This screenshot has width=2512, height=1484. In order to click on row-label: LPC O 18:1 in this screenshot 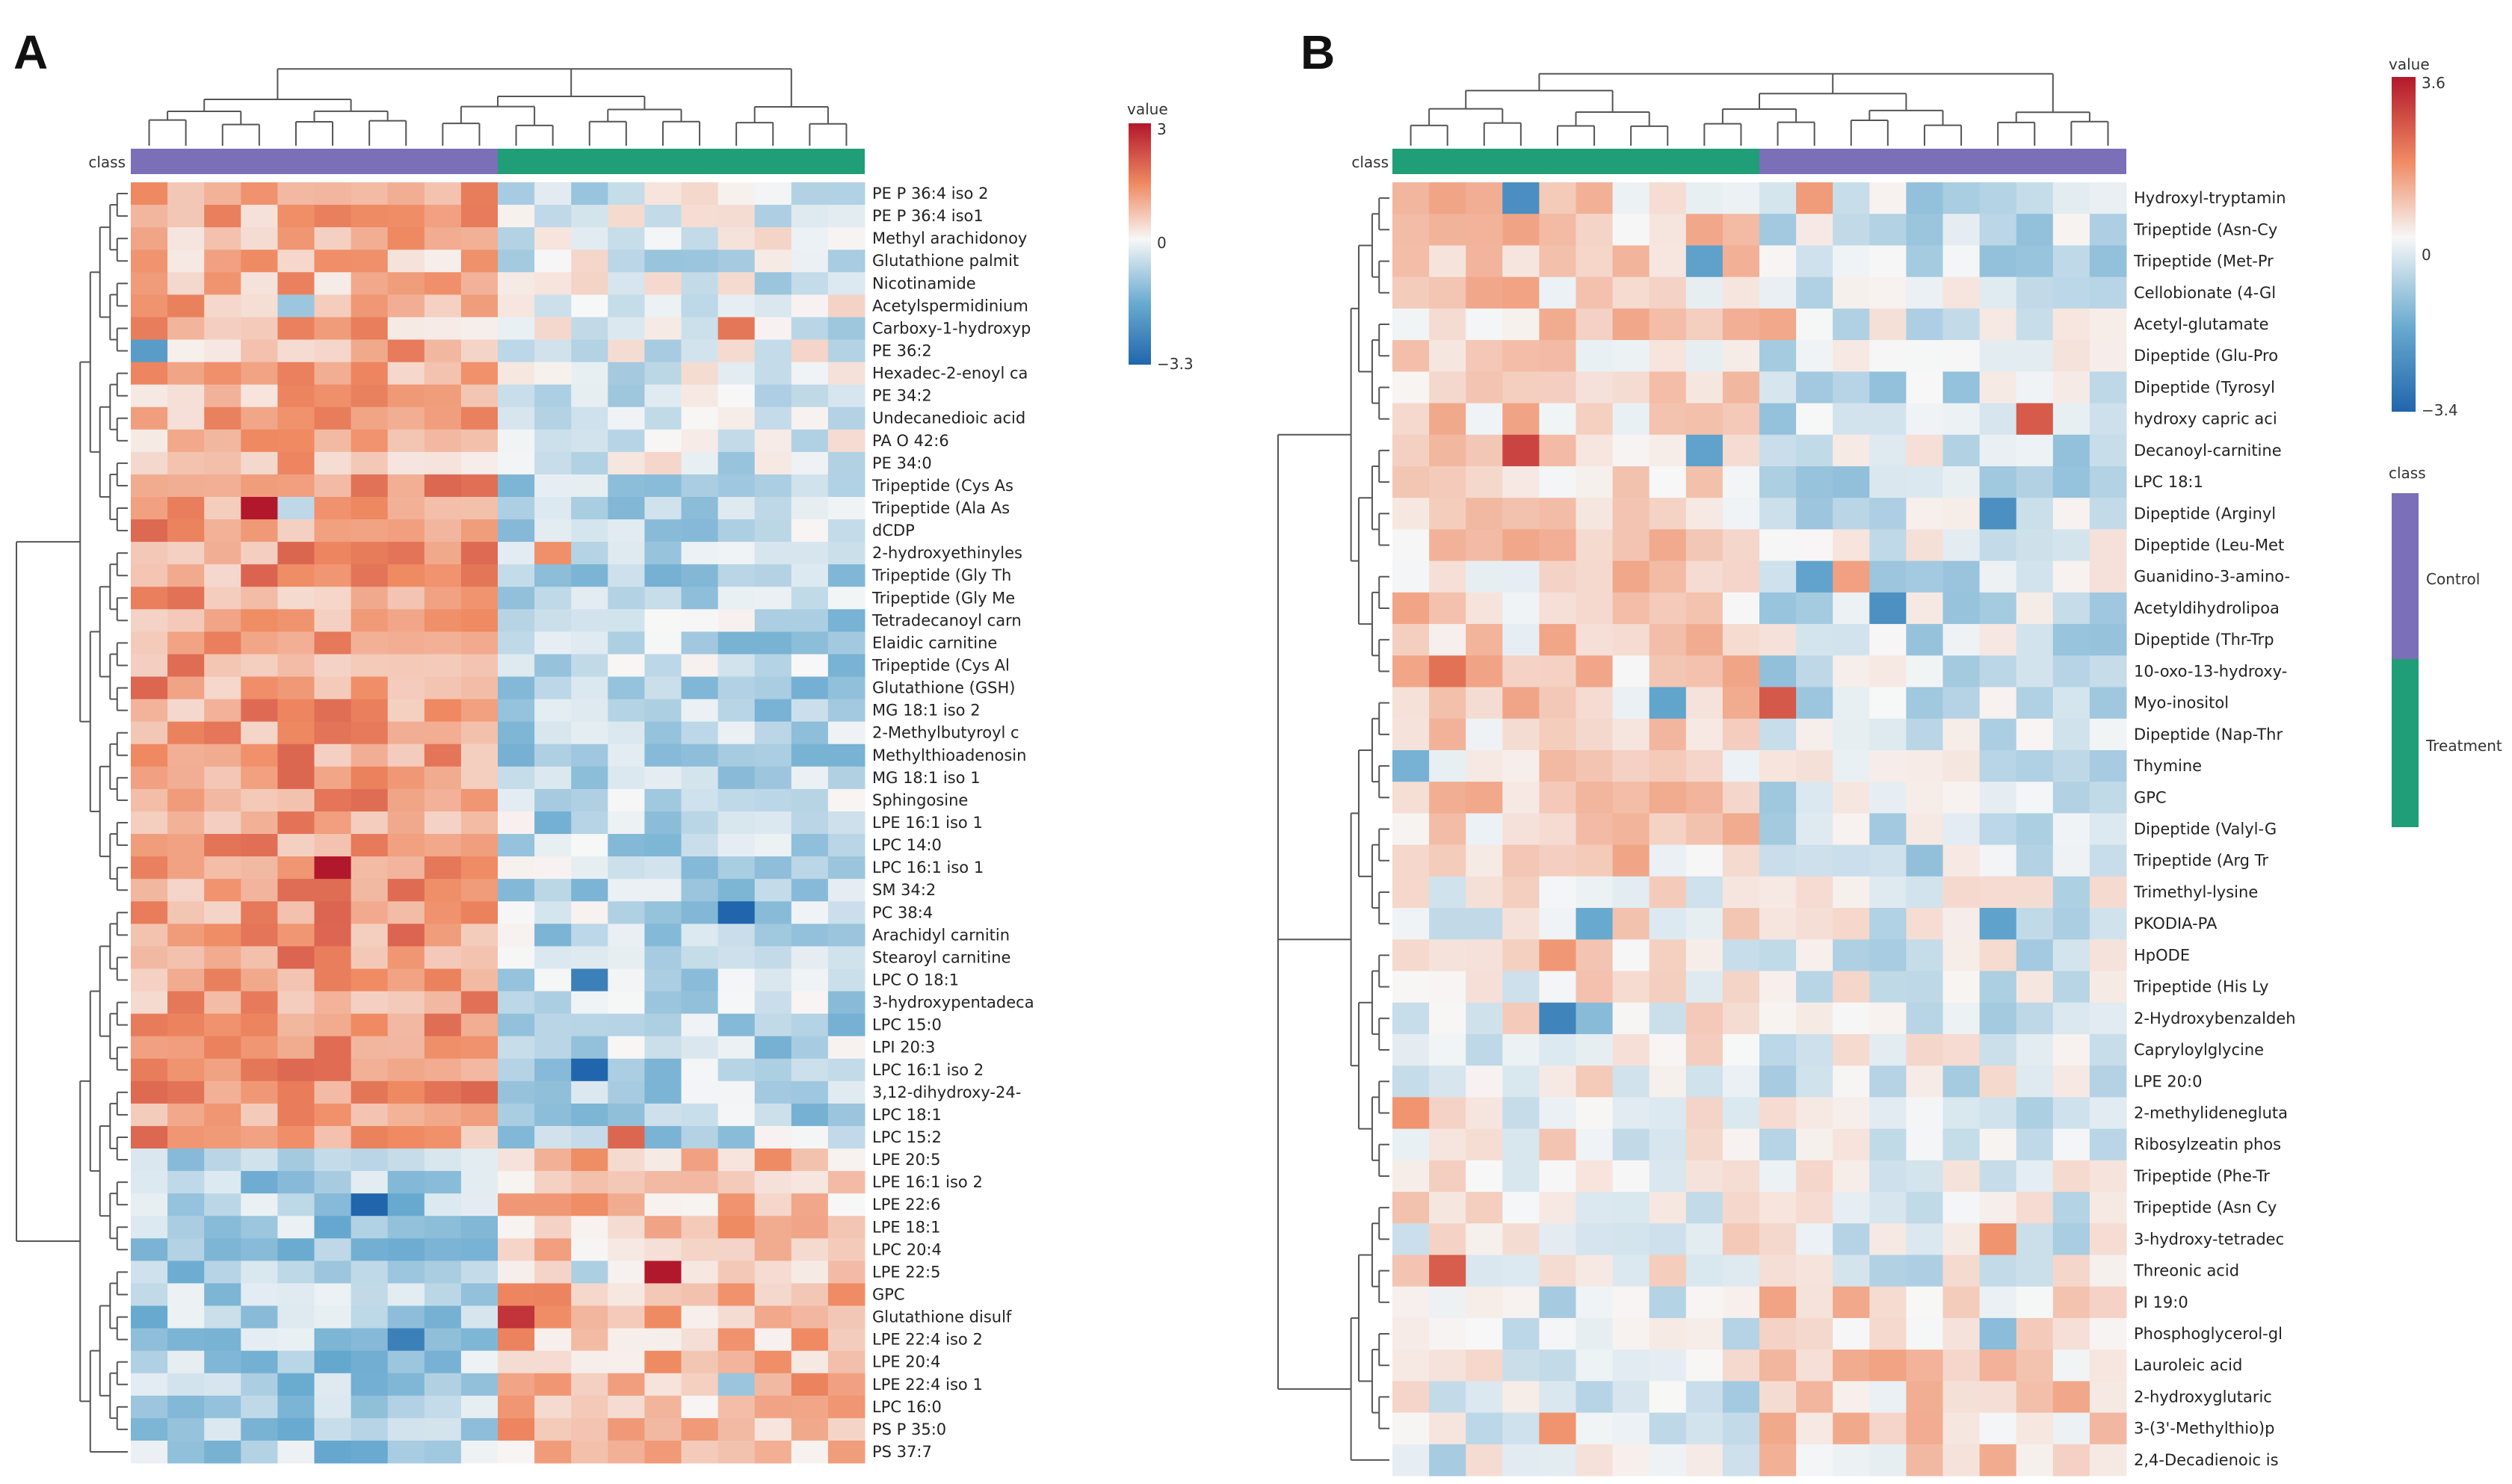, I will do `click(915, 980)`.